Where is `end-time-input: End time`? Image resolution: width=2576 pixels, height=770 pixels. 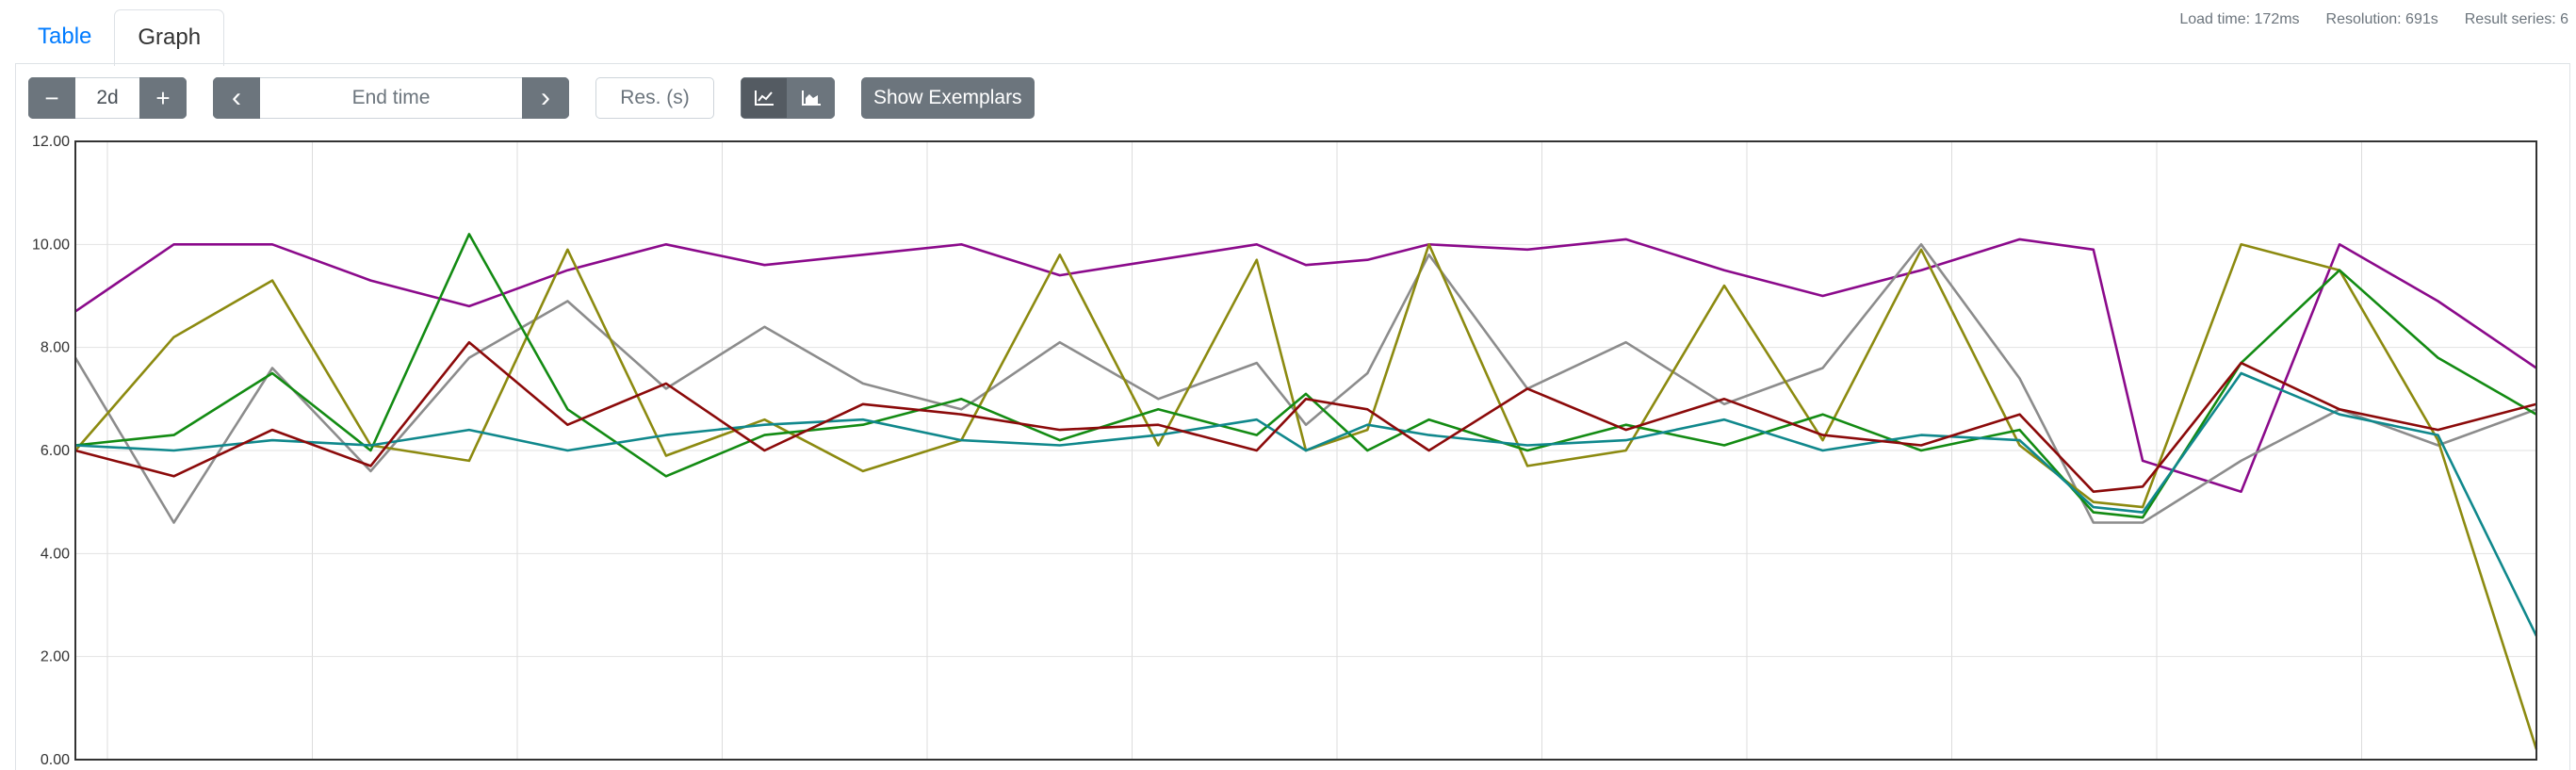 end-time-input: End time is located at coordinates (391, 98).